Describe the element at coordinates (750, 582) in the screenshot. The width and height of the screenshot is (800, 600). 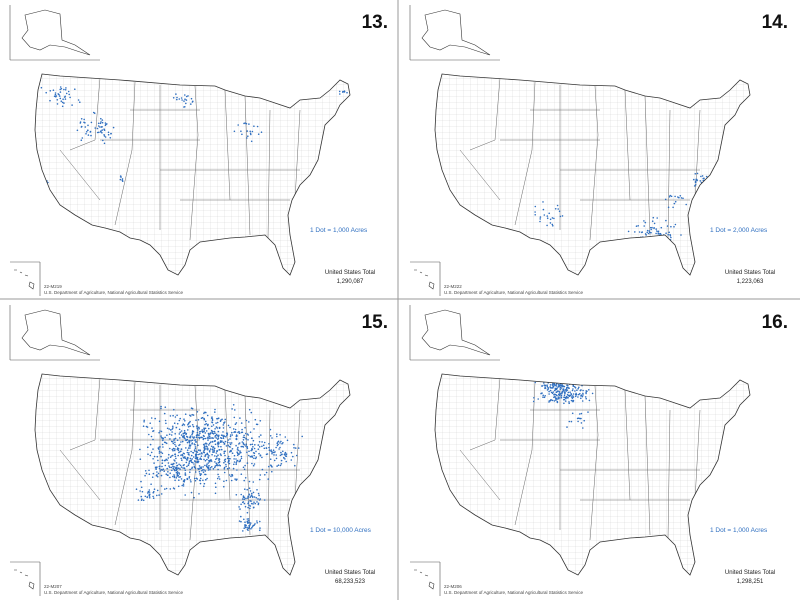
I see `total-value: 1,298,251` at that location.